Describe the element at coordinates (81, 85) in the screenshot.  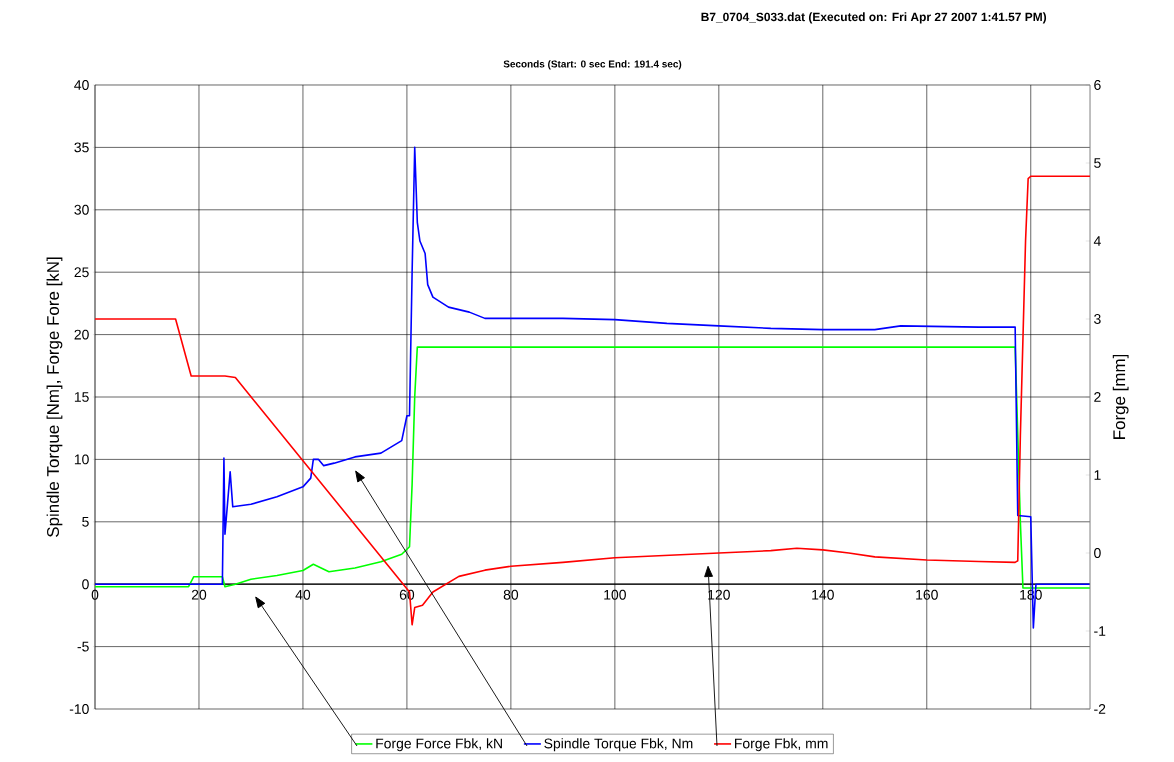
I see `y-tick-label: 40` at that location.